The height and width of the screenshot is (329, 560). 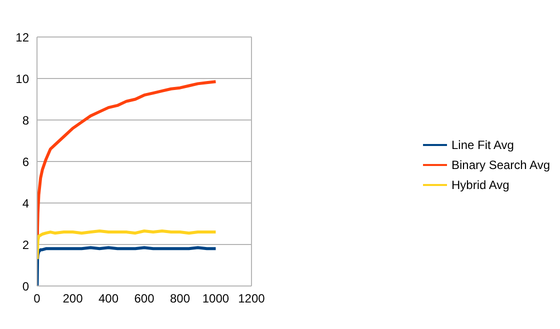 What do you see at coordinates (252, 299) in the screenshot?
I see `x-tick-label: 1200` at bounding box center [252, 299].